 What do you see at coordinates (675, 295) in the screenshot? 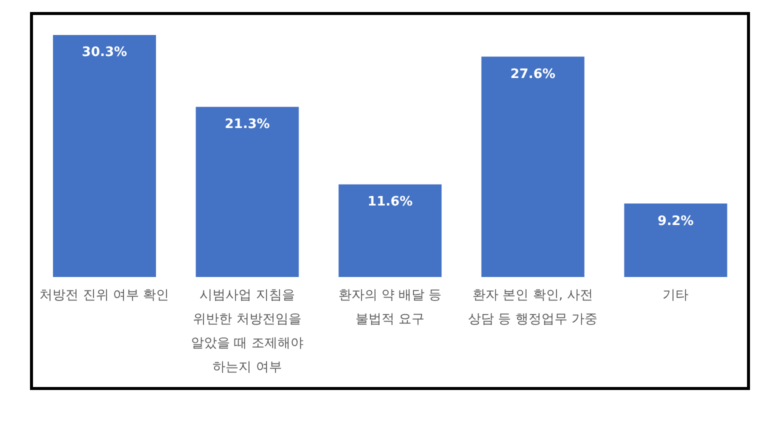
I see `x-tick-label: 기타` at bounding box center [675, 295].